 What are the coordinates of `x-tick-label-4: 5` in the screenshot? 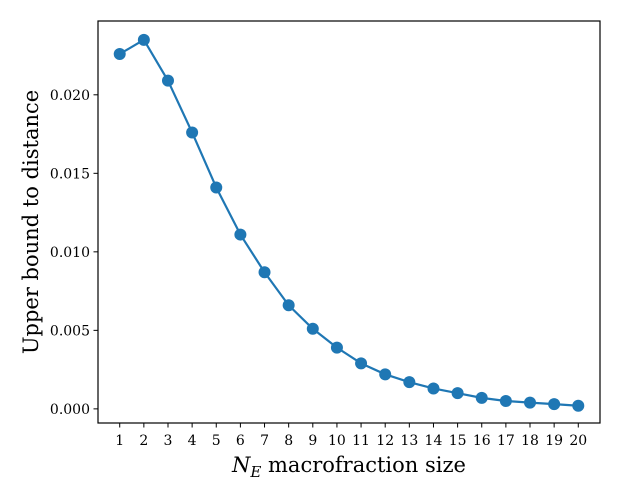 It's located at (216, 441).